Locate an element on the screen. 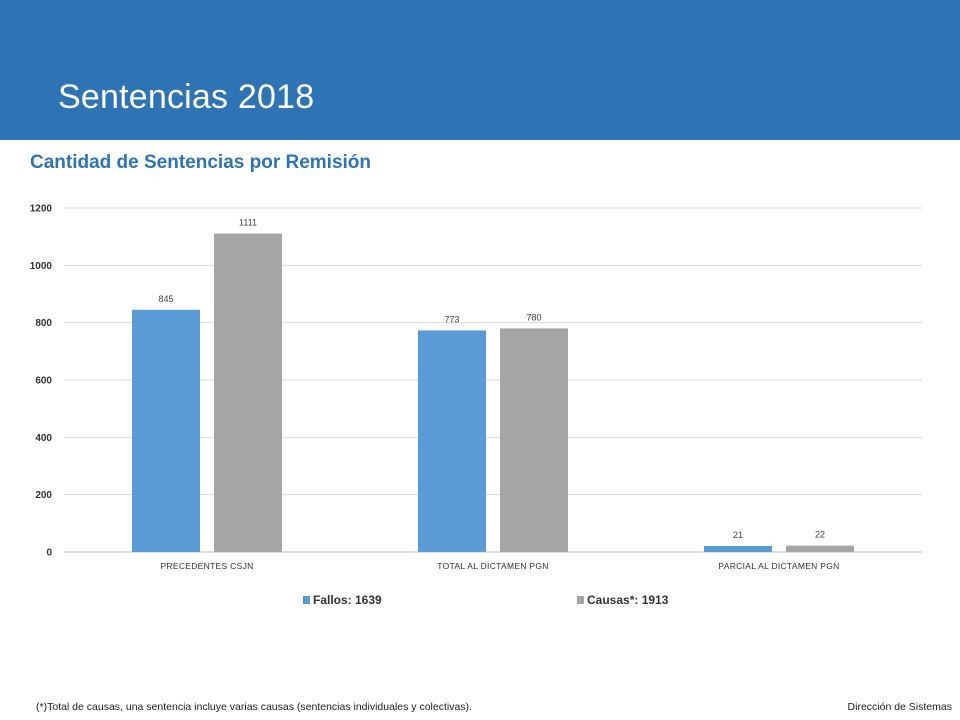 Image resolution: width=960 pixels, height=720 pixels. slide-title: Sentencias 2018 is located at coordinates (186, 97).